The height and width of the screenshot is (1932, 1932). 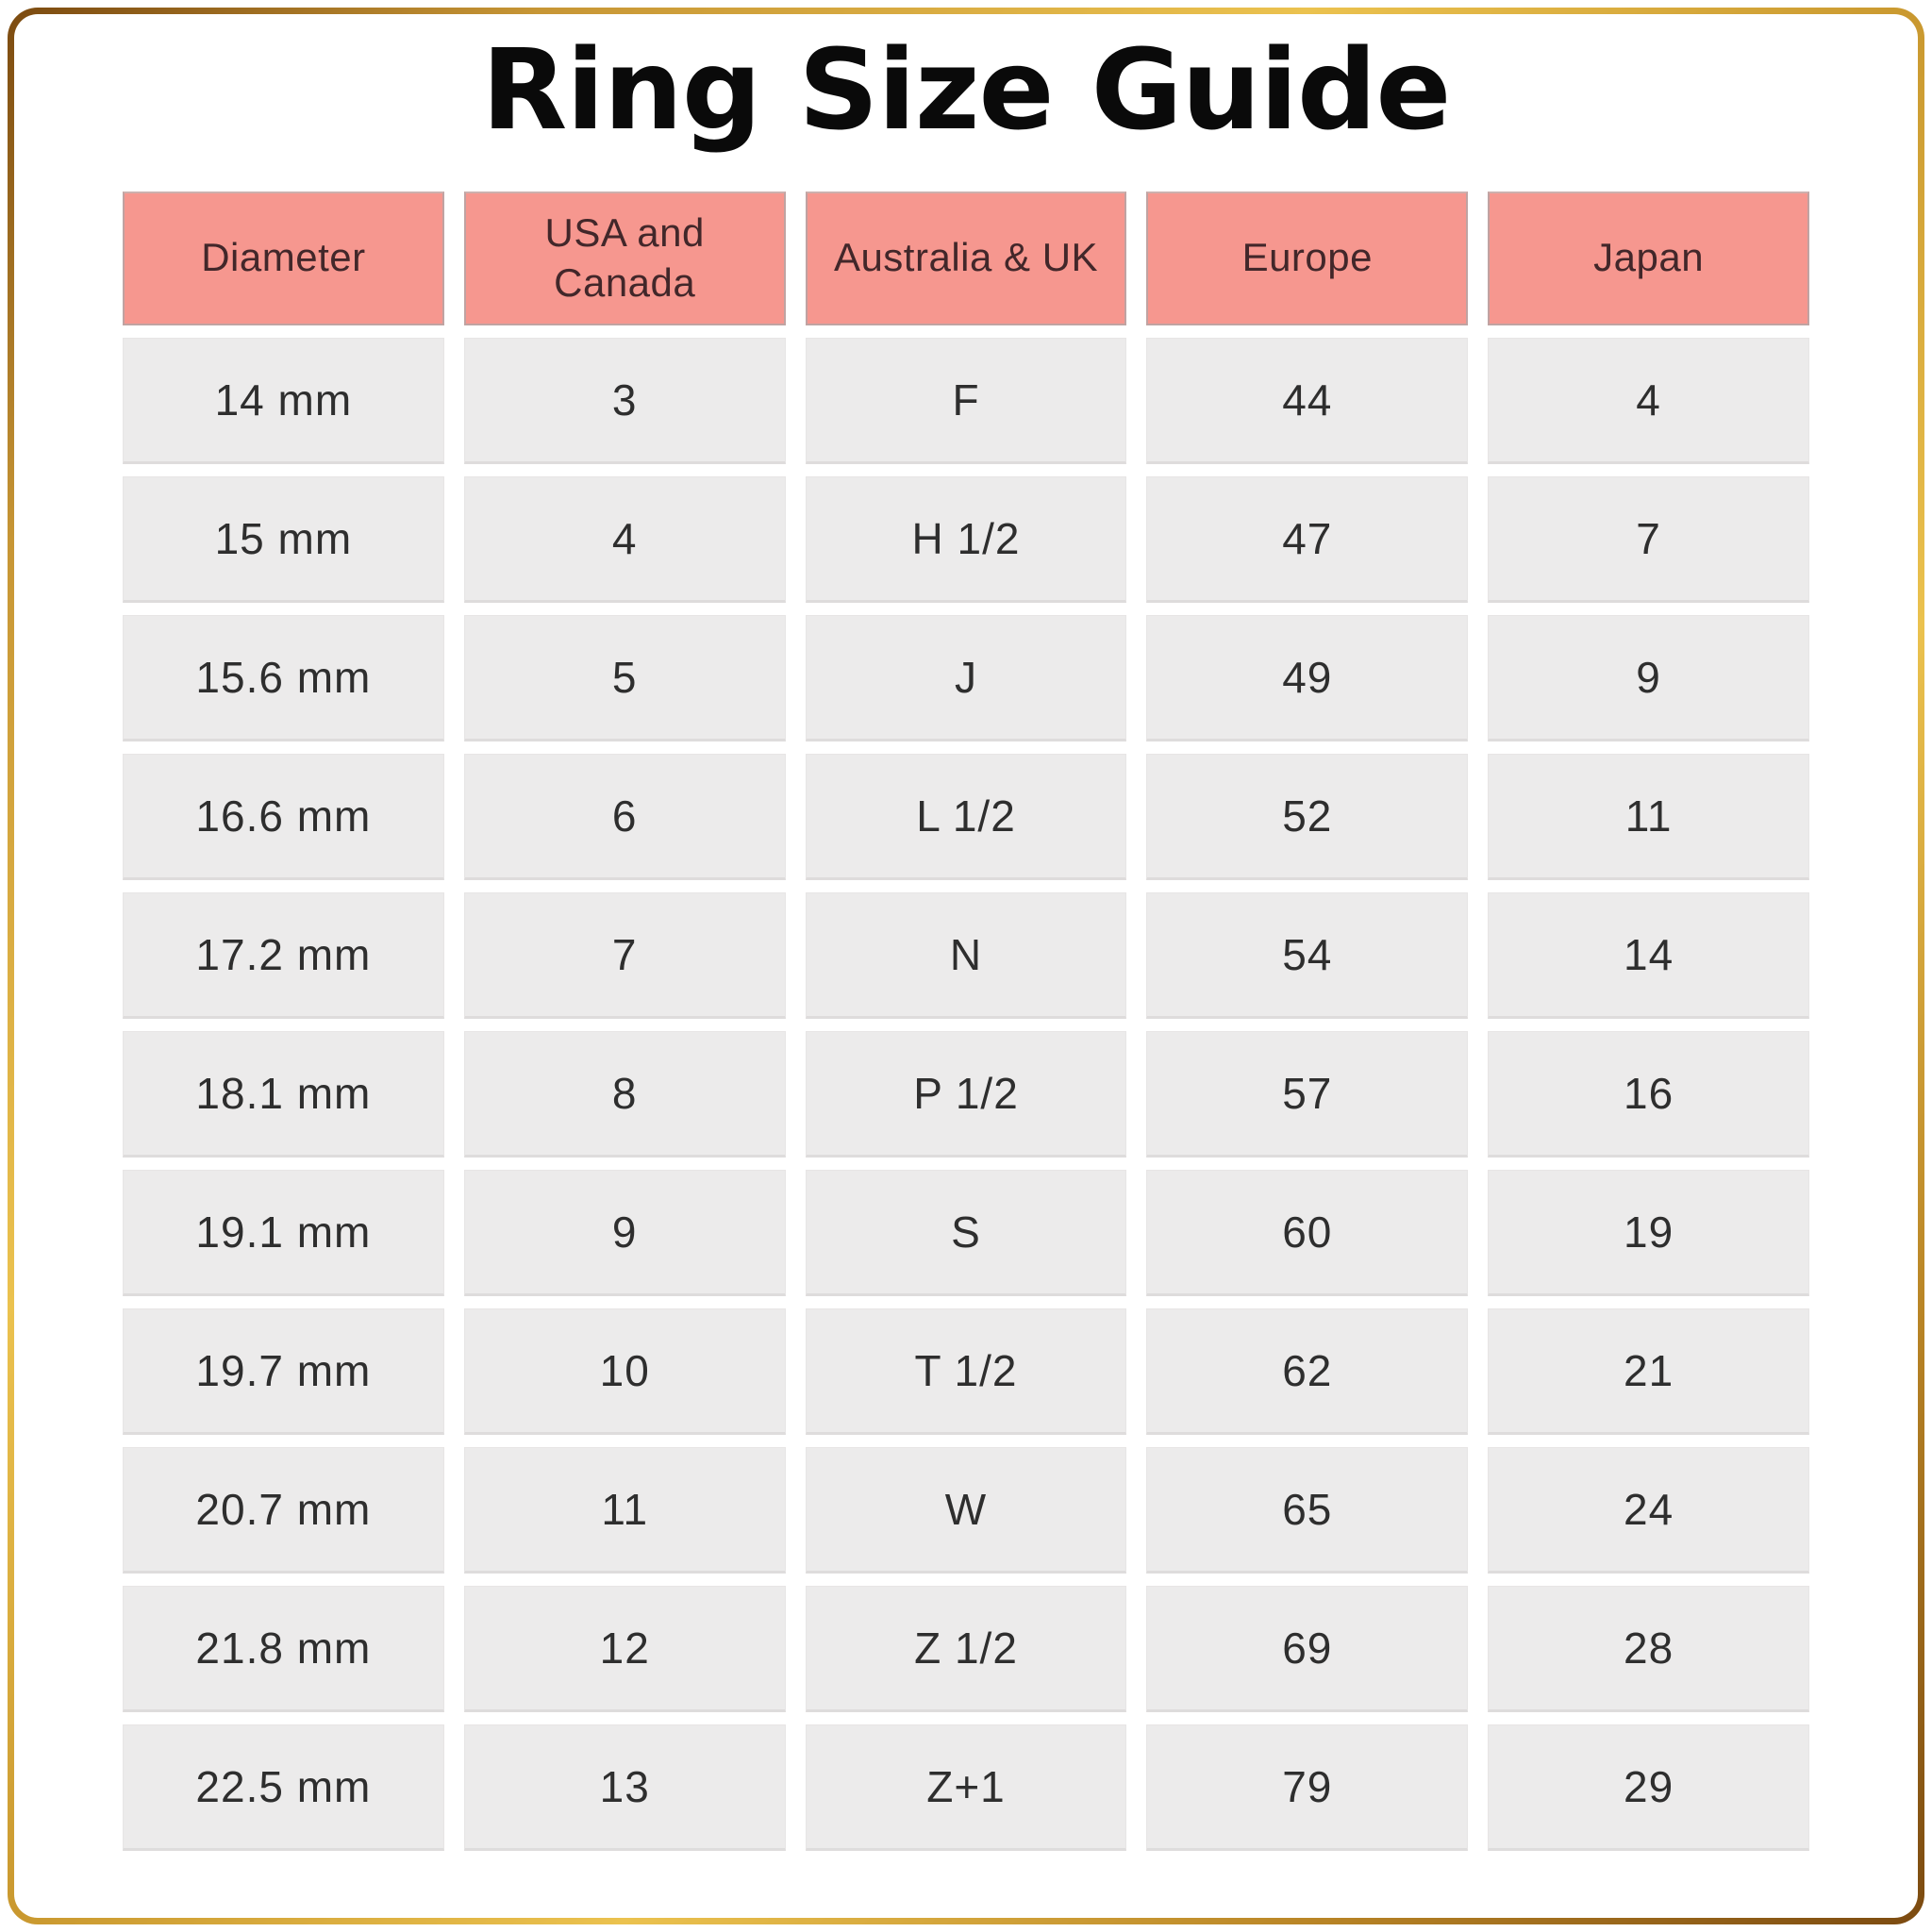 What do you see at coordinates (625, 1371) in the screenshot?
I see `table-cell: 10` at bounding box center [625, 1371].